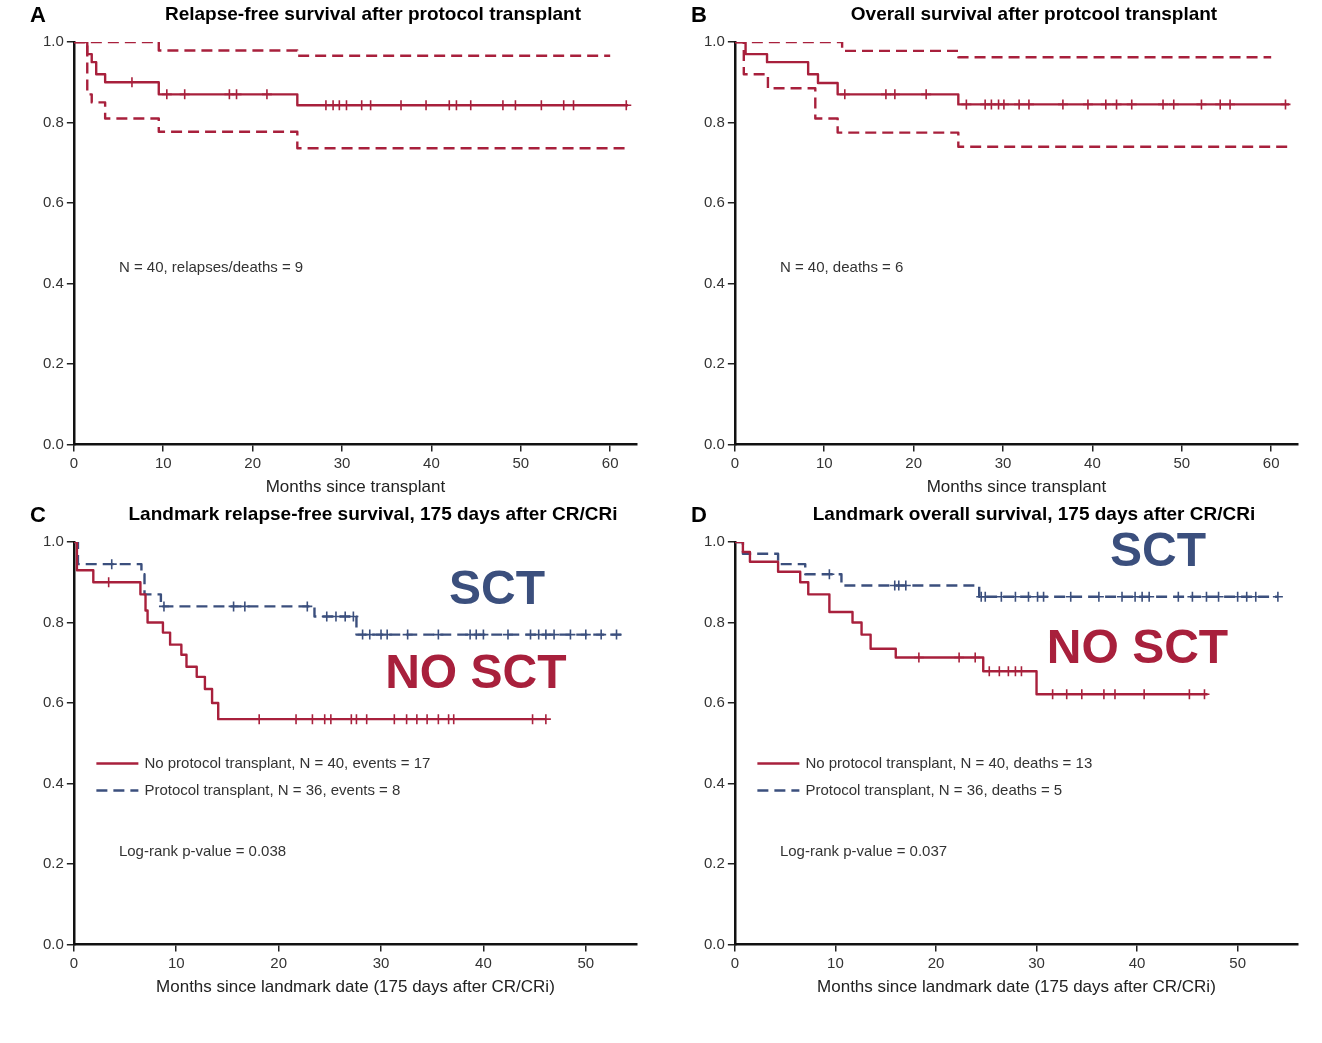 This screenshot has height=1043, width=1322. What do you see at coordinates (202, 851) in the screenshot?
I see `annotation: Log-rank p-value = 0.038` at bounding box center [202, 851].